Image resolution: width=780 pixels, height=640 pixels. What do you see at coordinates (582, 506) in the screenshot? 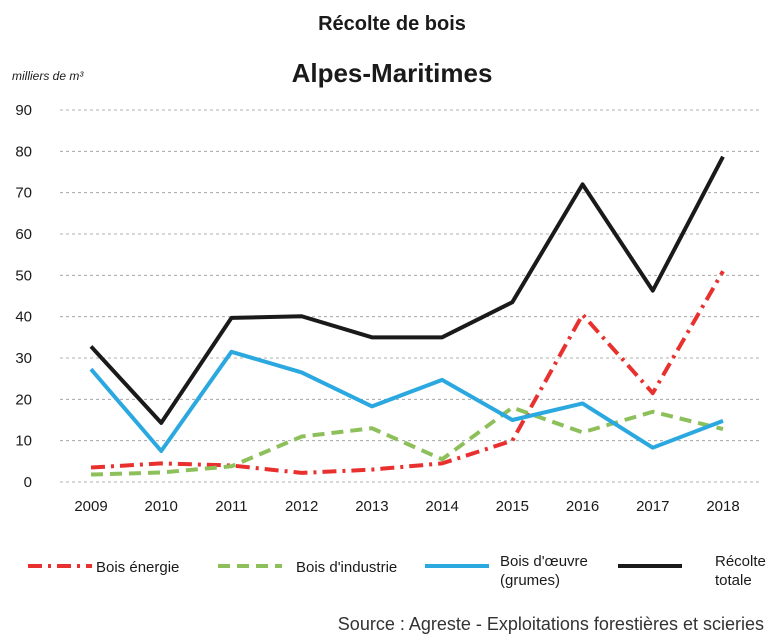
I see `x-tick-label: 2016` at bounding box center [582, 506].